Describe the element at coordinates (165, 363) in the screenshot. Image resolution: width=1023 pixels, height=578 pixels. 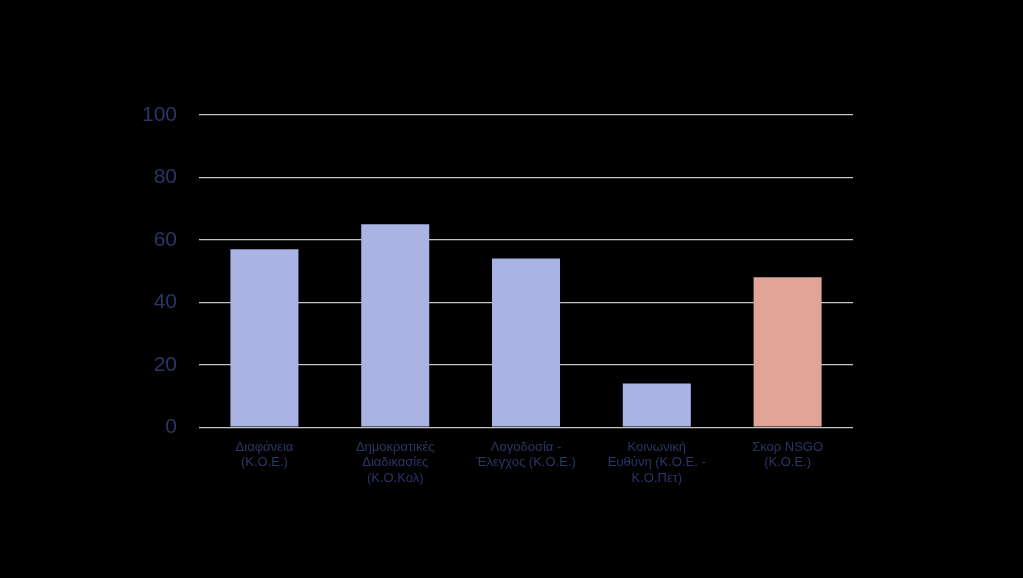
I see `y-tick-label: 20` at that location.